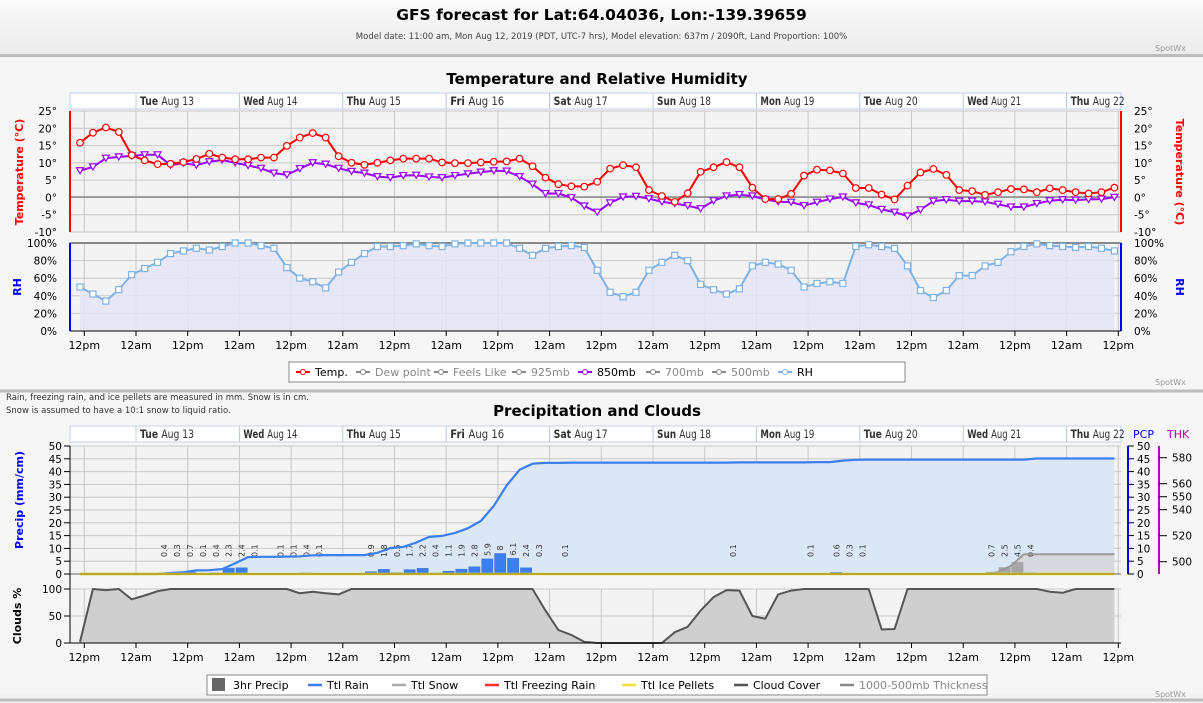 This screenshot has height=703, width=1203. What do you see at coordinates (42, 244) in the screenshot?
I see `rh-tick-label: 100%` at bounding box center [42, 244].